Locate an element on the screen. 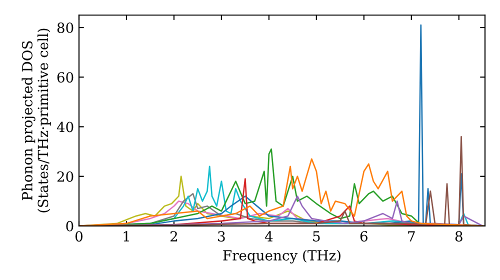 The height and width of the screenshot is (280, 500). y-tick-label: 80 is located at coordinates (65, 27).